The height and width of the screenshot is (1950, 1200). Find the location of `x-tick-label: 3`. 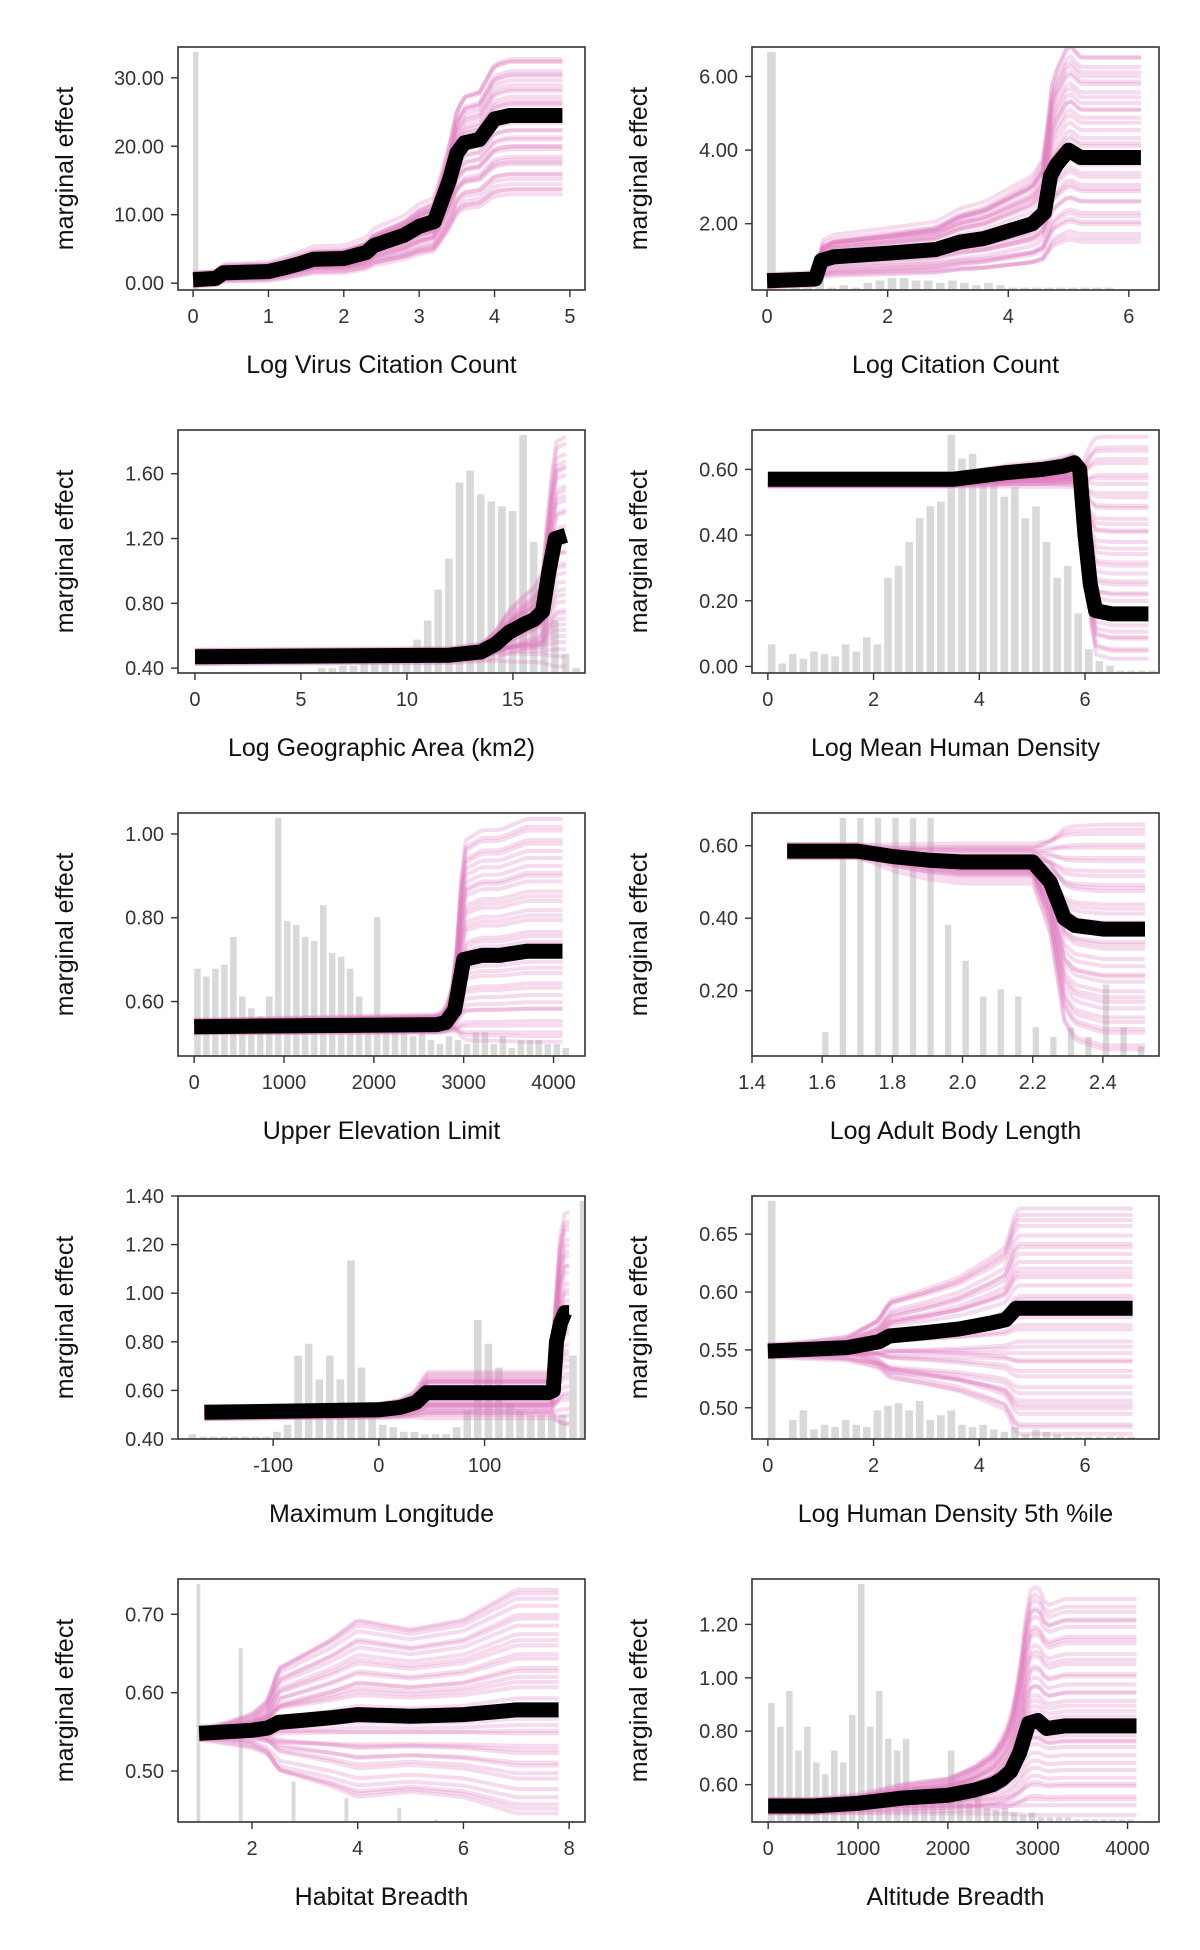

x-tick-label: 3 is located at coordinates (419, 317).